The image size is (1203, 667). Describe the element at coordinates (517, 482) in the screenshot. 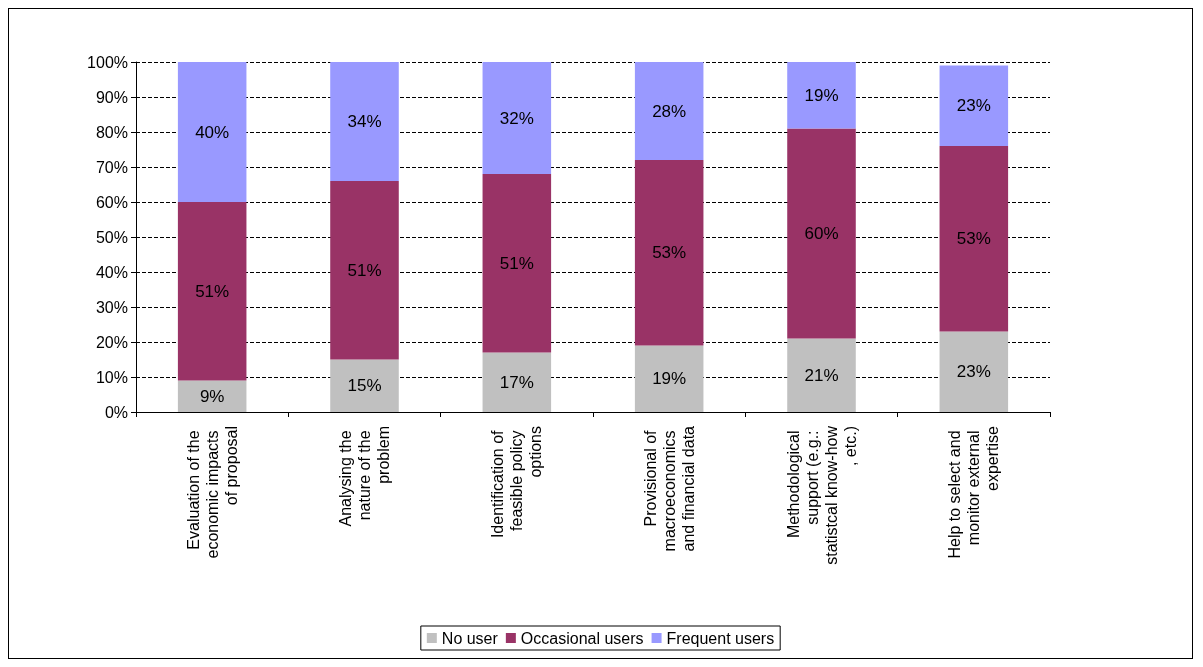

I see `x-tick-label: Identification of feasible policy options` at that location.